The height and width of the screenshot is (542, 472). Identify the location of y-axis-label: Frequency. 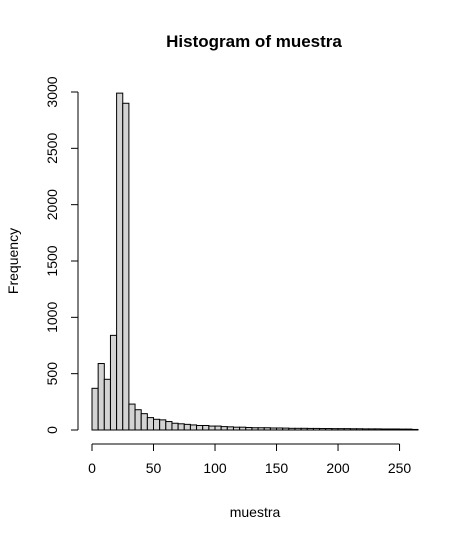
(13, 261).